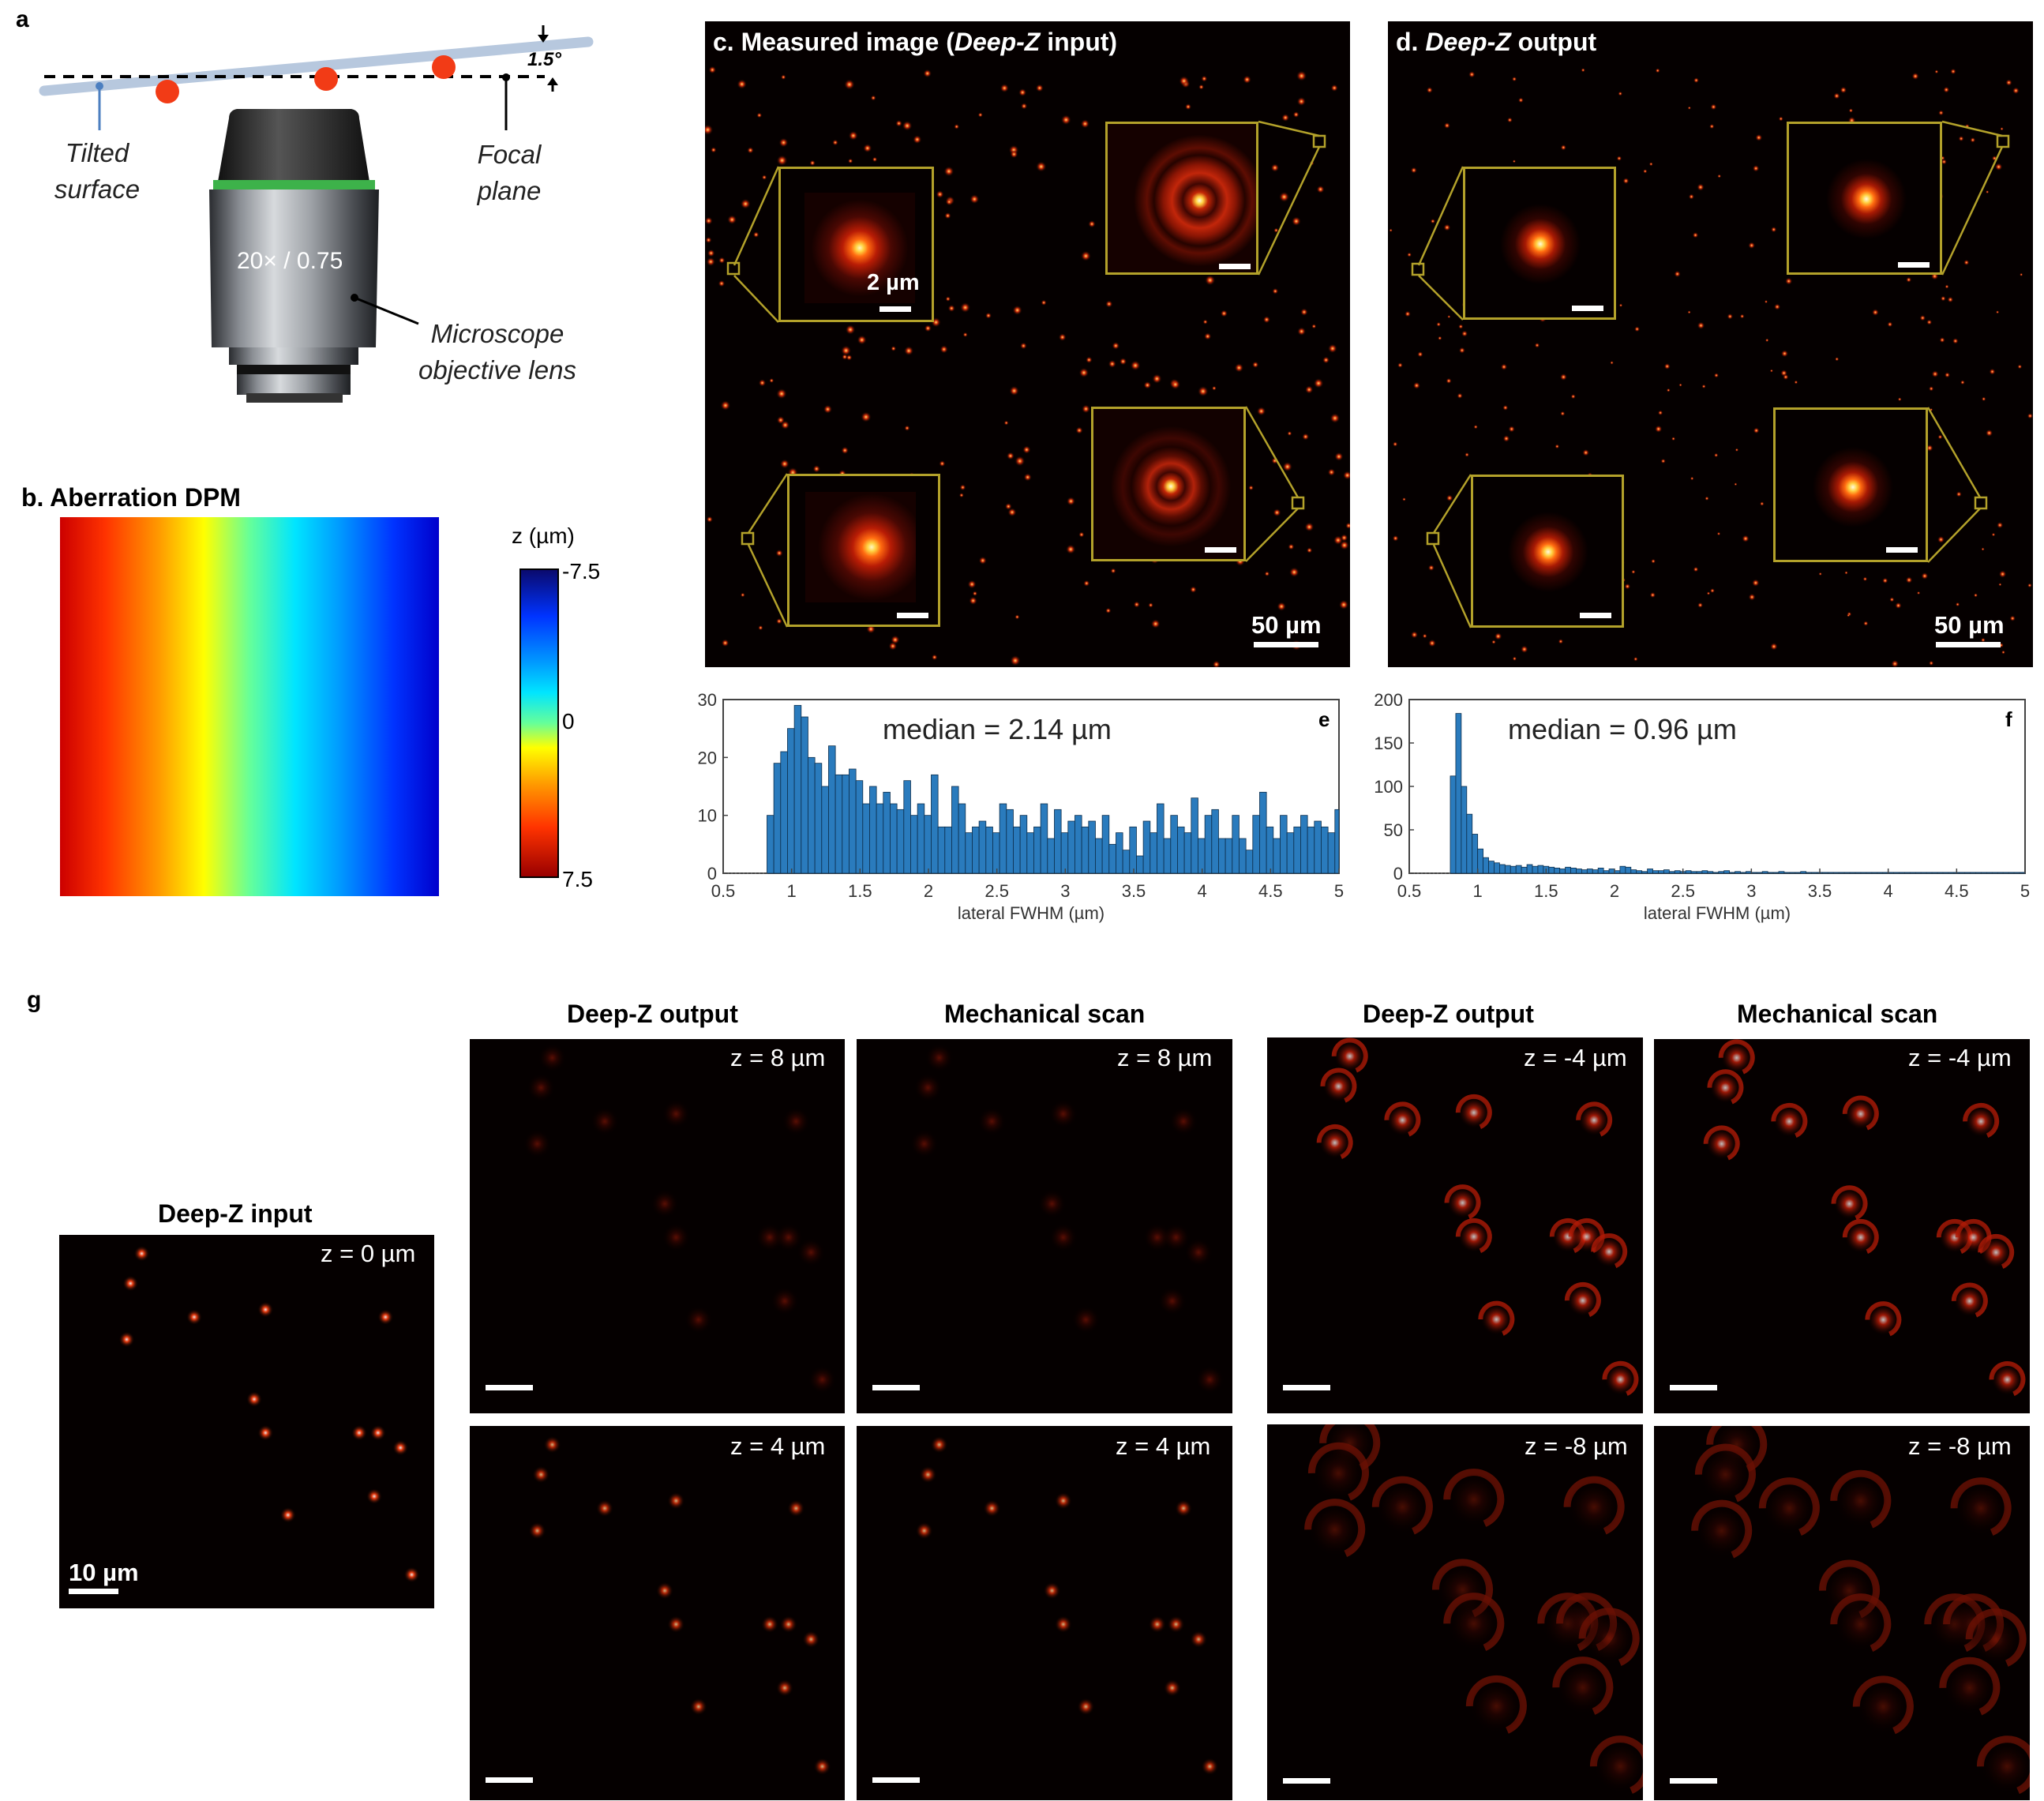 Image resolution: width=2044 pixels, height=1801 pixels. I want to click on x-tick-label: 0.5, so click(723, 891).